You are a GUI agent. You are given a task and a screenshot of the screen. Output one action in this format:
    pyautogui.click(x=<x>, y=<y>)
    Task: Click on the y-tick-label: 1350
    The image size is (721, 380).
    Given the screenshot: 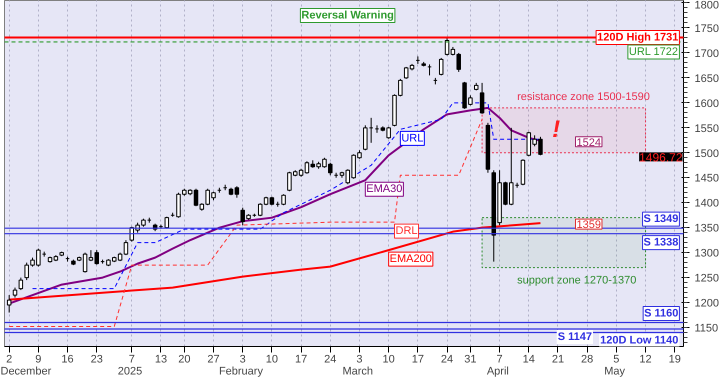 What is the action you would take?
    pyautogui.click(x=706, y=228)
    